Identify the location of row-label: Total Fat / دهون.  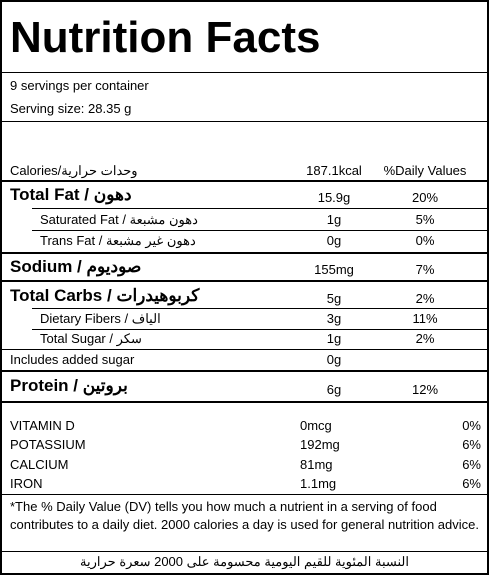
(71, 194).